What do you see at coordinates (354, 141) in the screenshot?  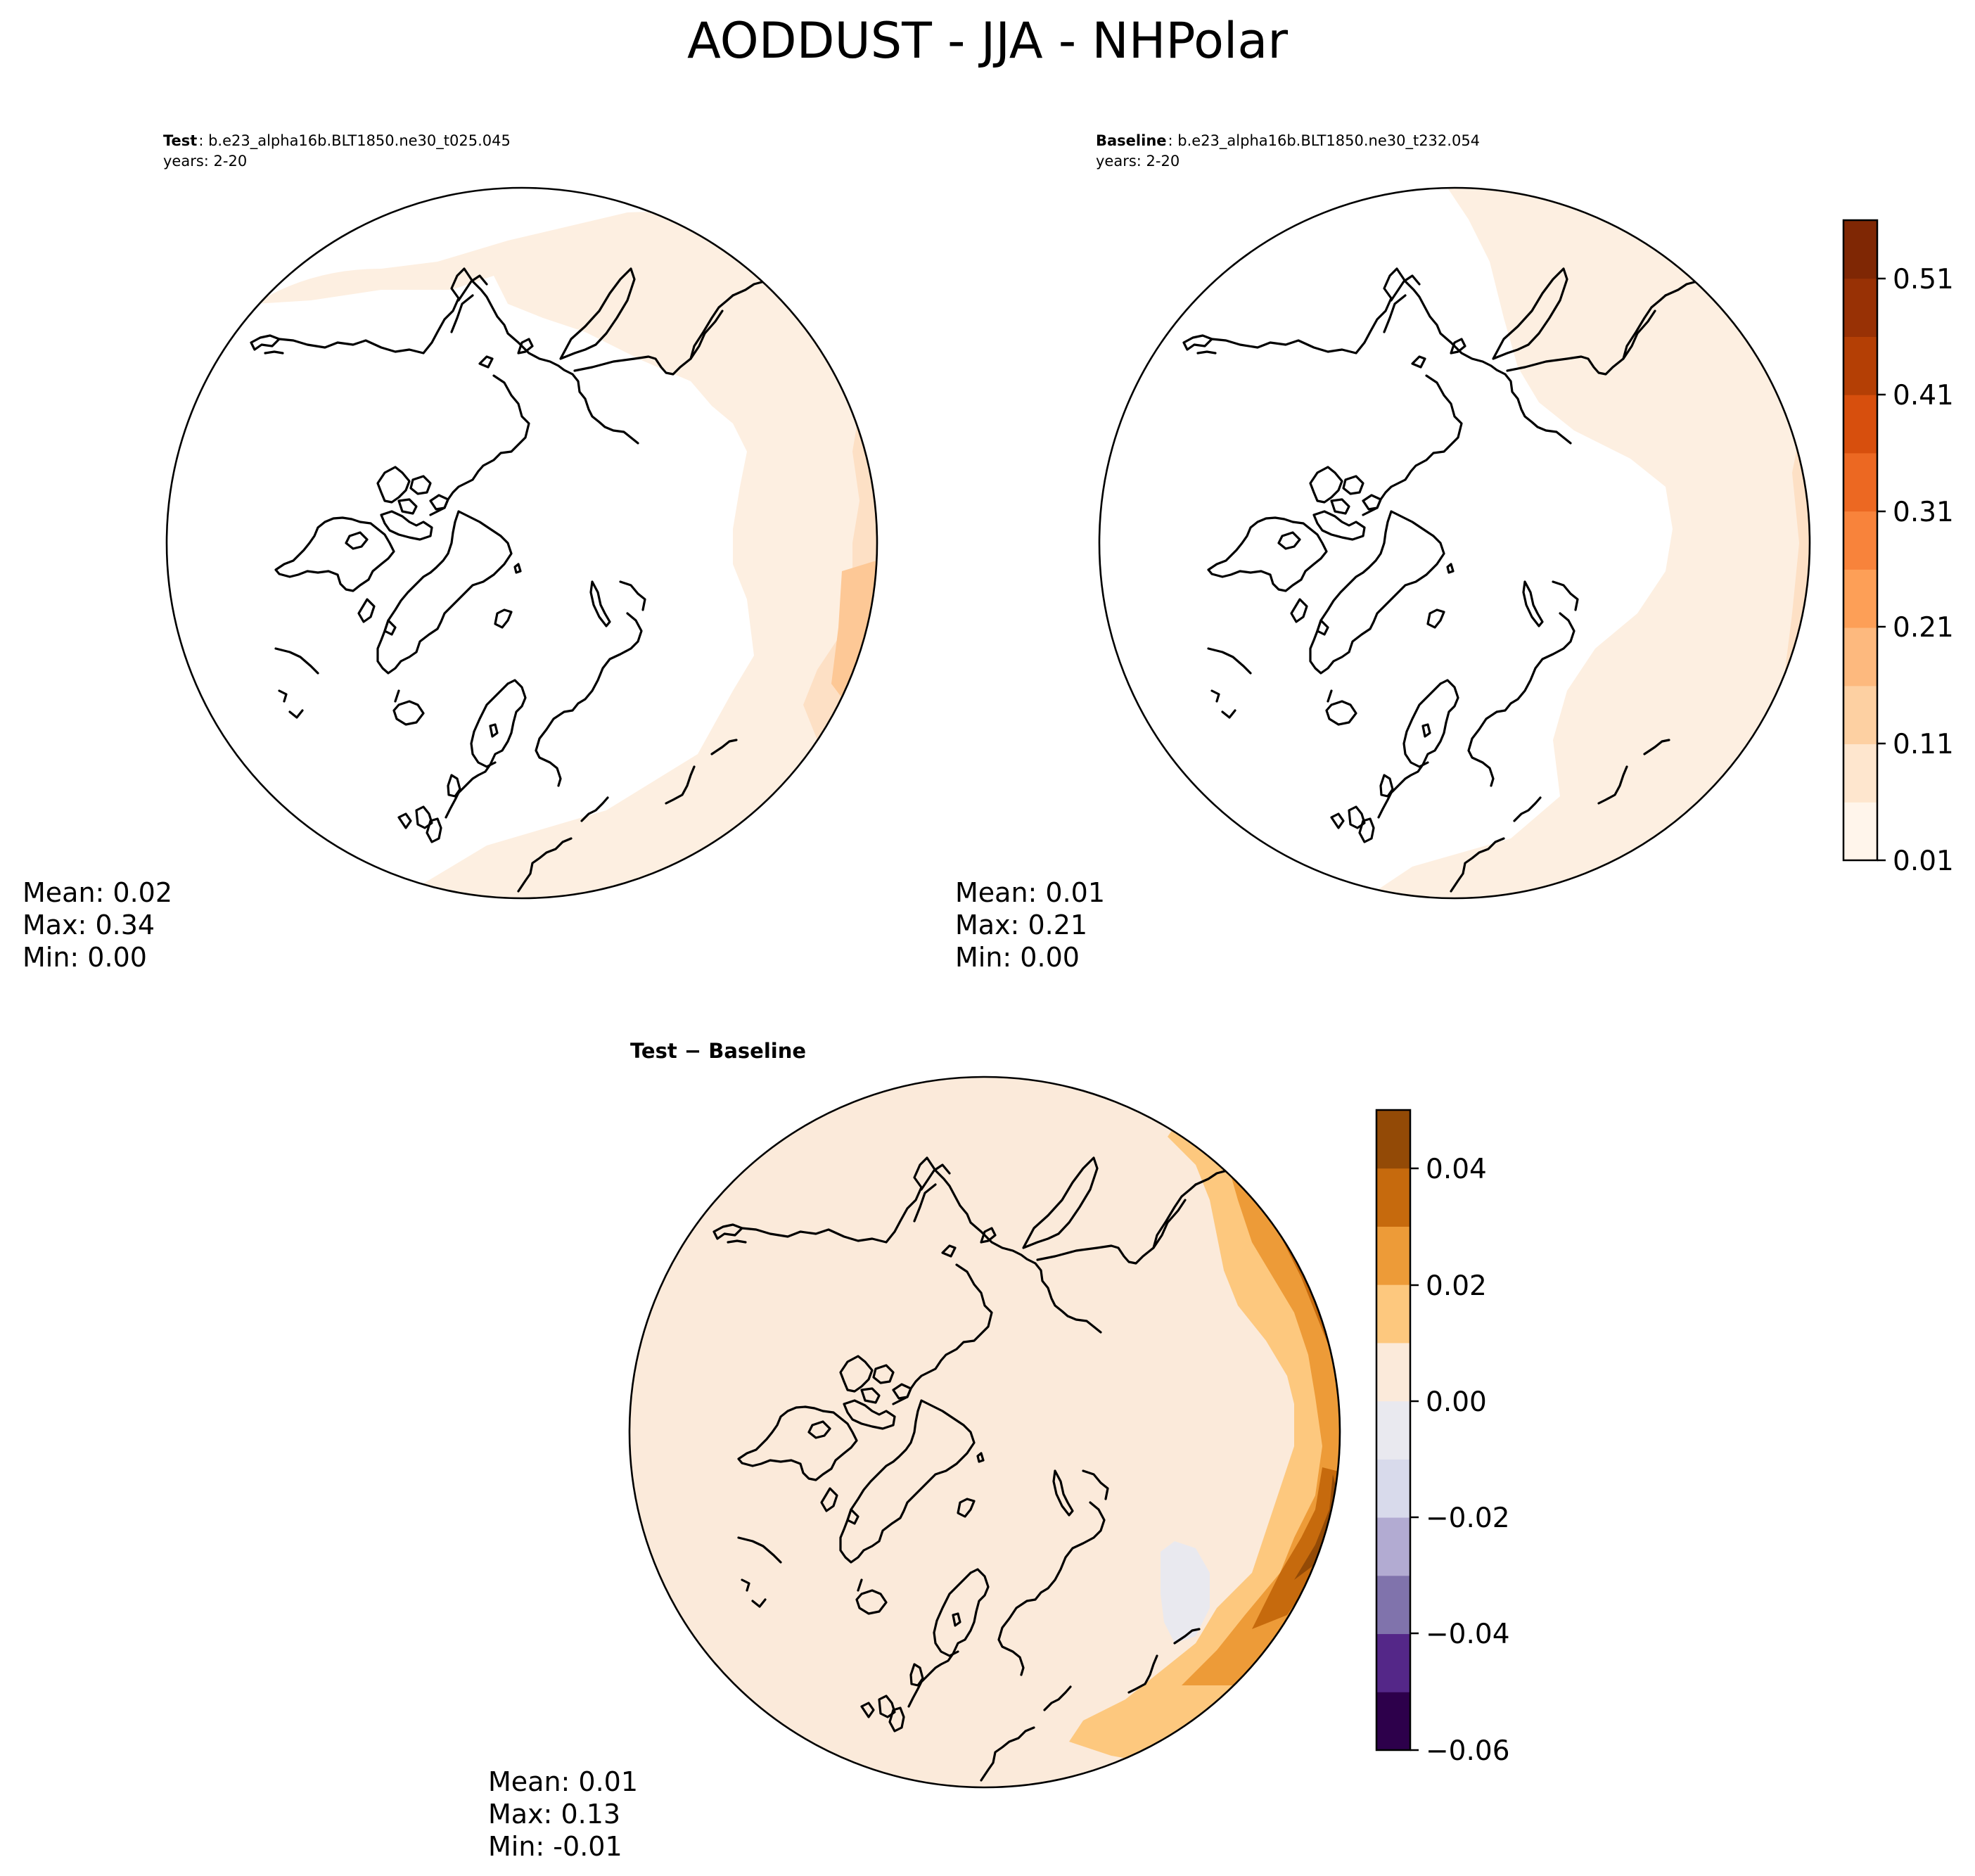 I see `test-header-case: : b.e23_alpha16b.BLT1850.ne30_t025.045` at bounding box center [354, 141].